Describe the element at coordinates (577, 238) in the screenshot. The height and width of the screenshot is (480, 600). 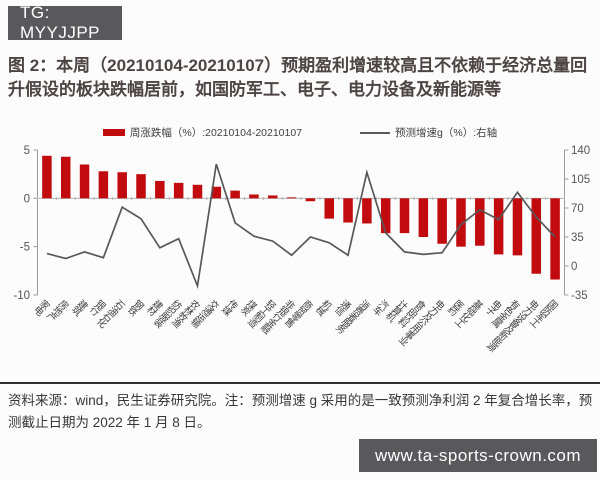
I see `svg-text: 35` at that location.